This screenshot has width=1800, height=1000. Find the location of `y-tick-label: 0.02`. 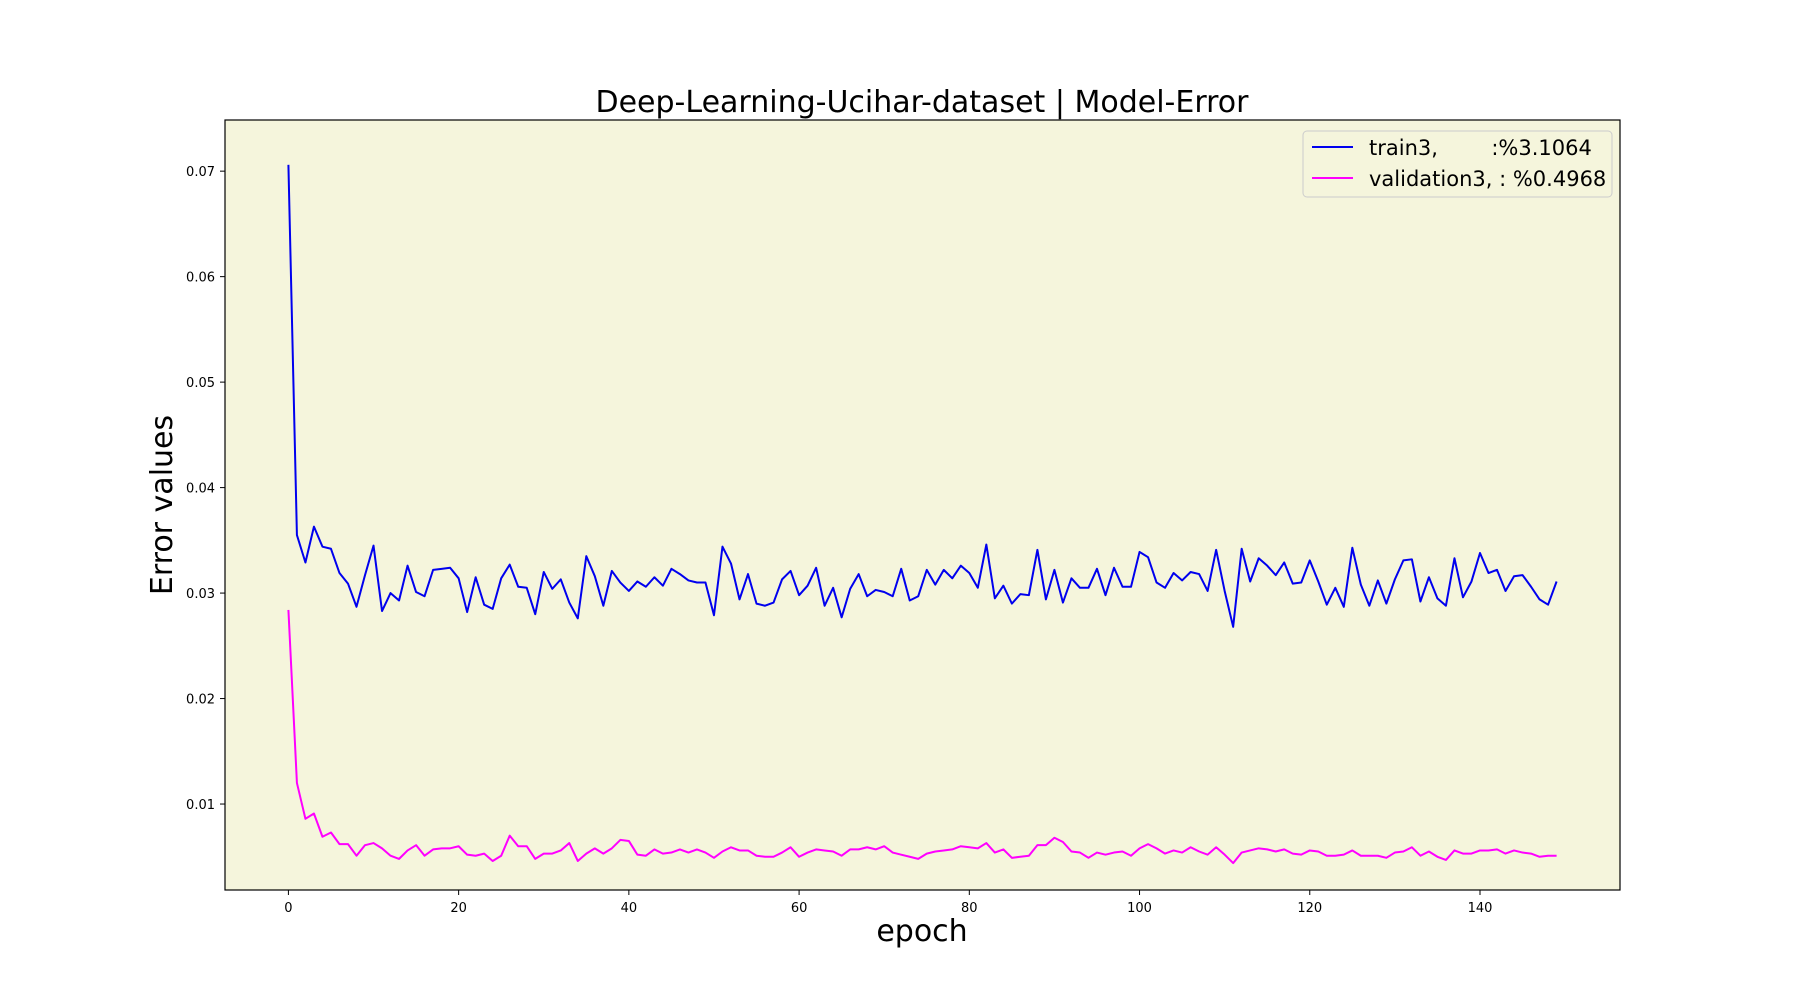

y-tick-label: 0.02 is located at coordinates (200, 700).